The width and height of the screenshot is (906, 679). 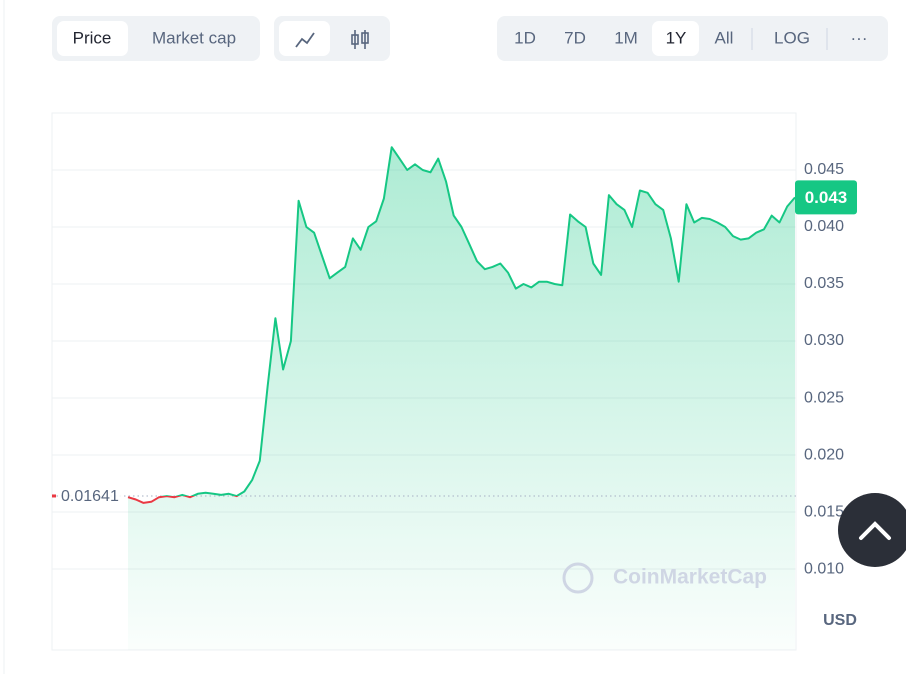 I want to click on active-tab, so click(x=92, y=38).